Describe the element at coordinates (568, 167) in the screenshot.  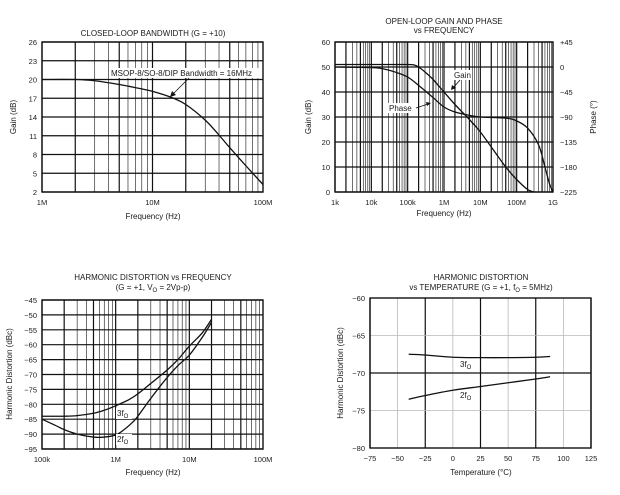
I see `y2-tick-label: −180` at that location.